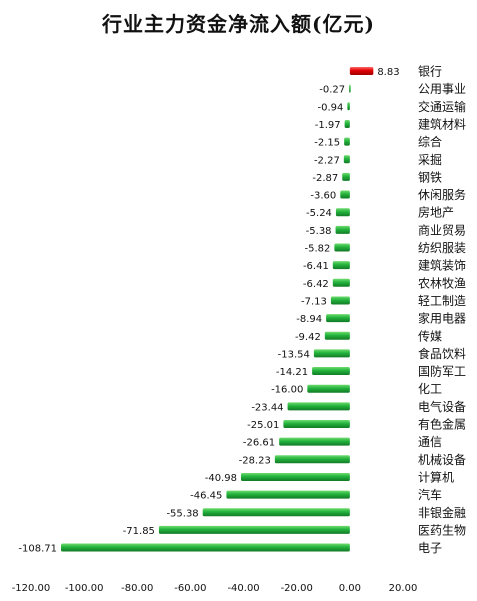 The width and height of the screenshot is (477, 601). Describe the element at coordinates (442, 459) in the screenshot. I see `category-label: 机械设备` at that location.